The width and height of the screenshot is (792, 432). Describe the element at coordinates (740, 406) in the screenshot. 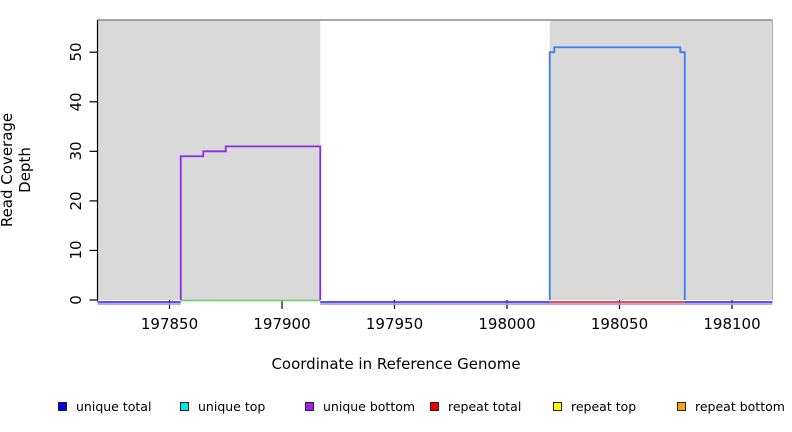

I see `legend-label: repeat bottom` at that location.